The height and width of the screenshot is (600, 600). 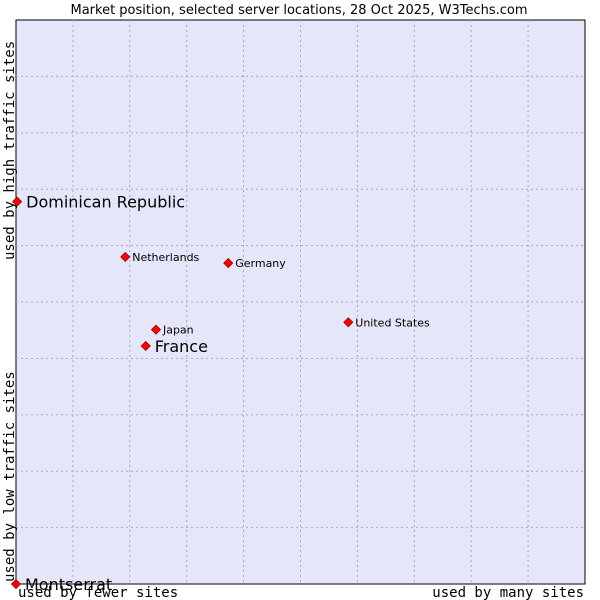 What do you see at coordinates (178, 330) in the screenshot?
I see `point-label-japan: Japan` at bounding box center [178, 330].